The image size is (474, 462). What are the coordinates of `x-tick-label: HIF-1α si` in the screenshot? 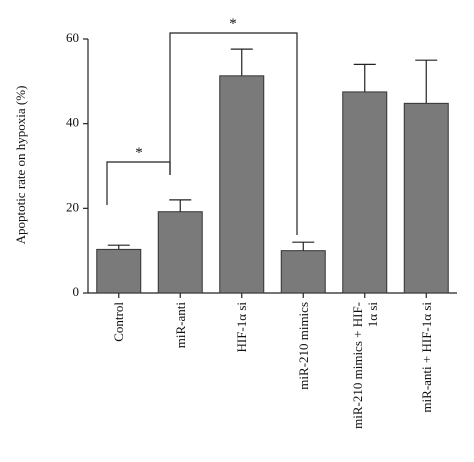 It's located at (242, 327).